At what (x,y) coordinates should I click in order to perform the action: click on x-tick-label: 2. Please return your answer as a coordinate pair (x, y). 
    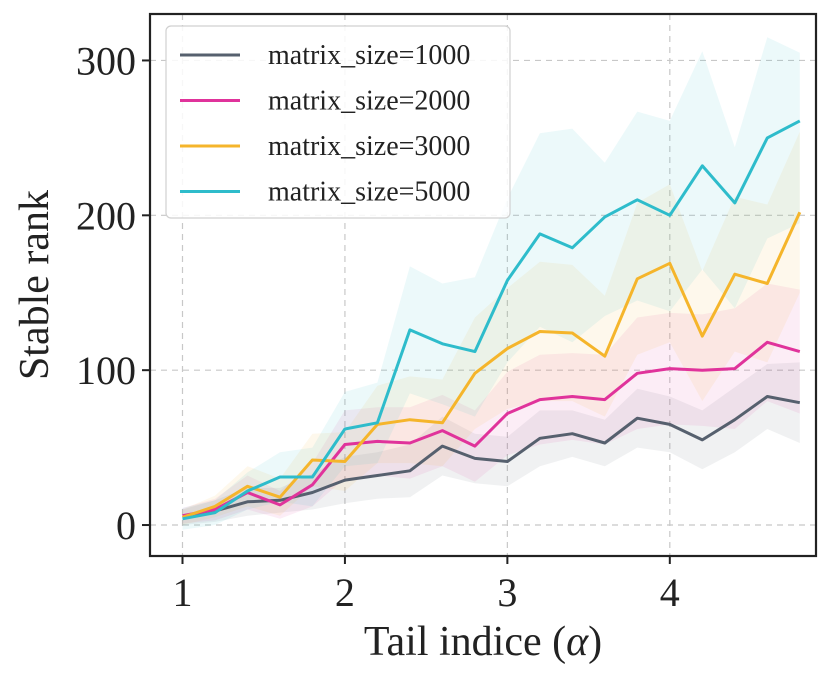
    Looking at the image, I should click on (345, 592).